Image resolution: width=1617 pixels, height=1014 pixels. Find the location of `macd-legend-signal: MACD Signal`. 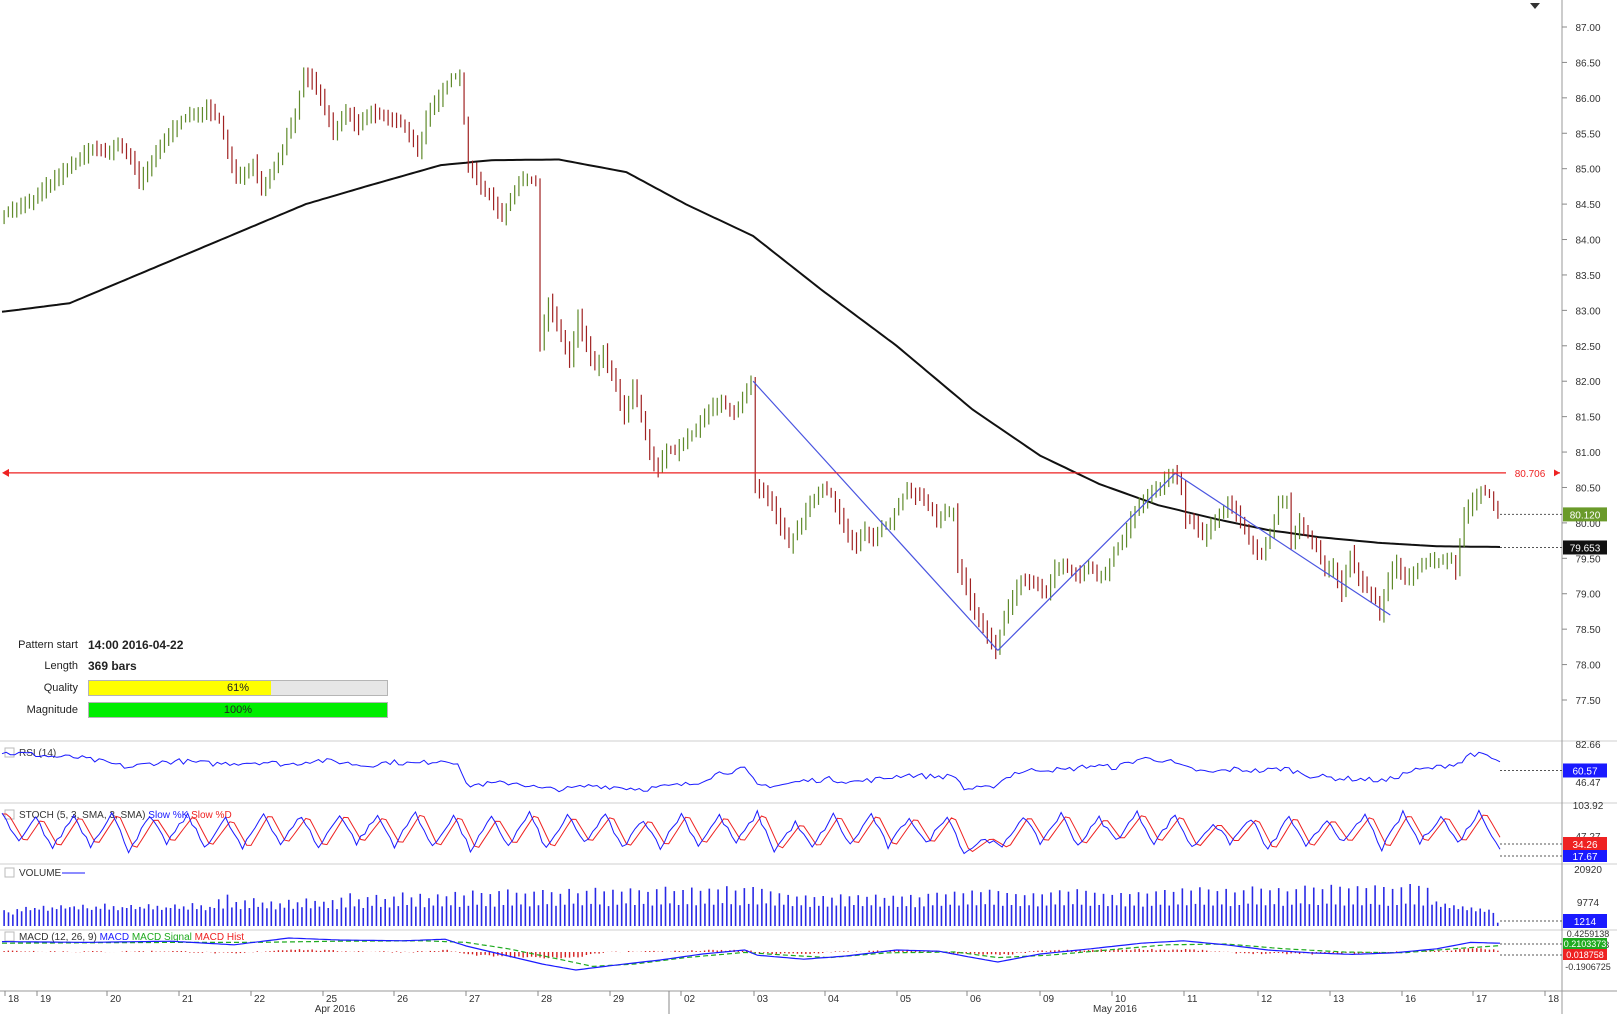

macd-legend-signal: MACD Signal is located at coordinates (163, 937).